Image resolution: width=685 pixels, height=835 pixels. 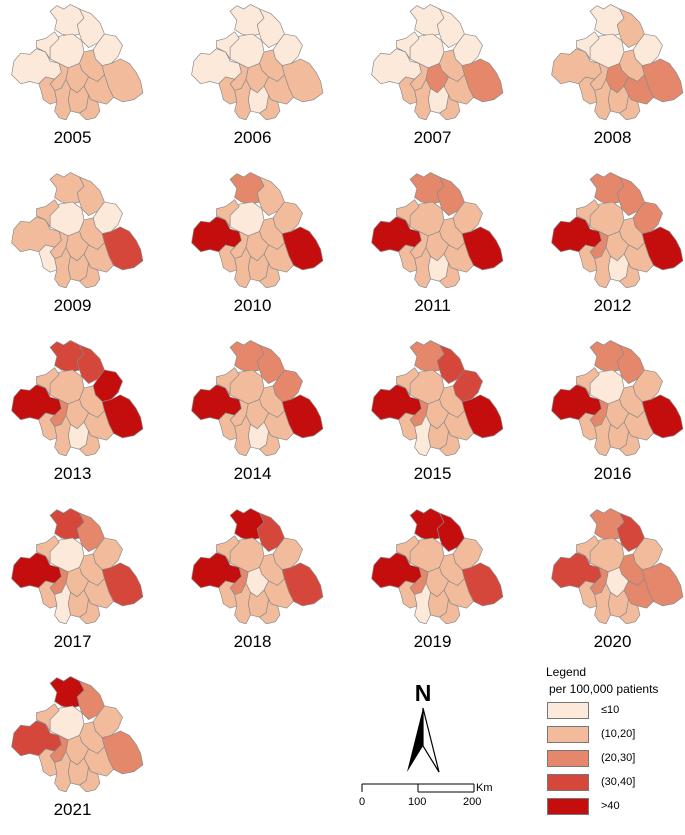 I want to click on year-label: 2007, so click(x=432, y=137).